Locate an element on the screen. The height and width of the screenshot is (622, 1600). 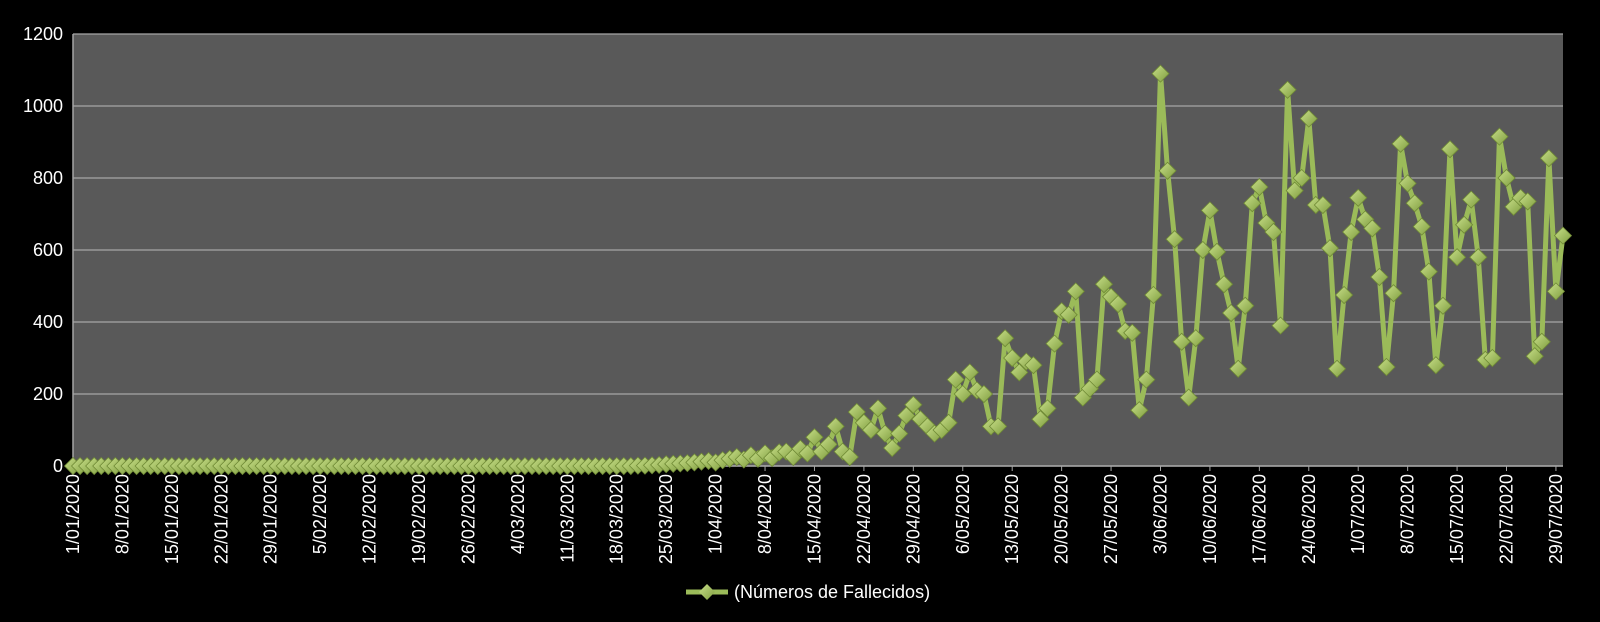
y-tick-label: 800 is located at coordinates (48, 178).